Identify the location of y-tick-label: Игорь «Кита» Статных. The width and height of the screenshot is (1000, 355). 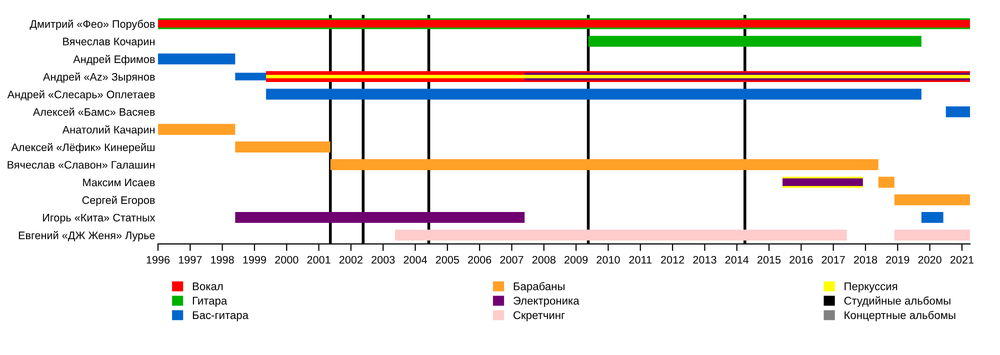
(99, 219).